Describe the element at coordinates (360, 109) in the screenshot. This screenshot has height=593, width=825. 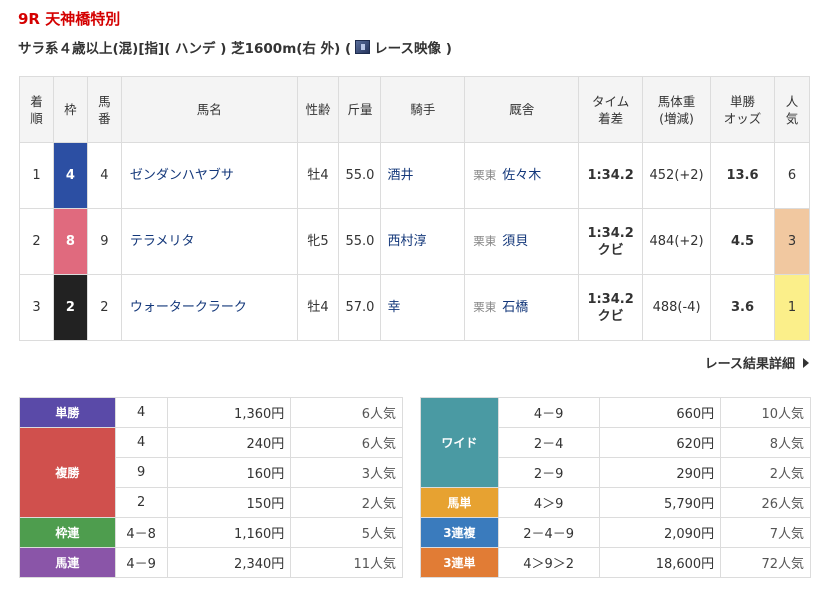
I see `header-weight: 斤量` at that location.